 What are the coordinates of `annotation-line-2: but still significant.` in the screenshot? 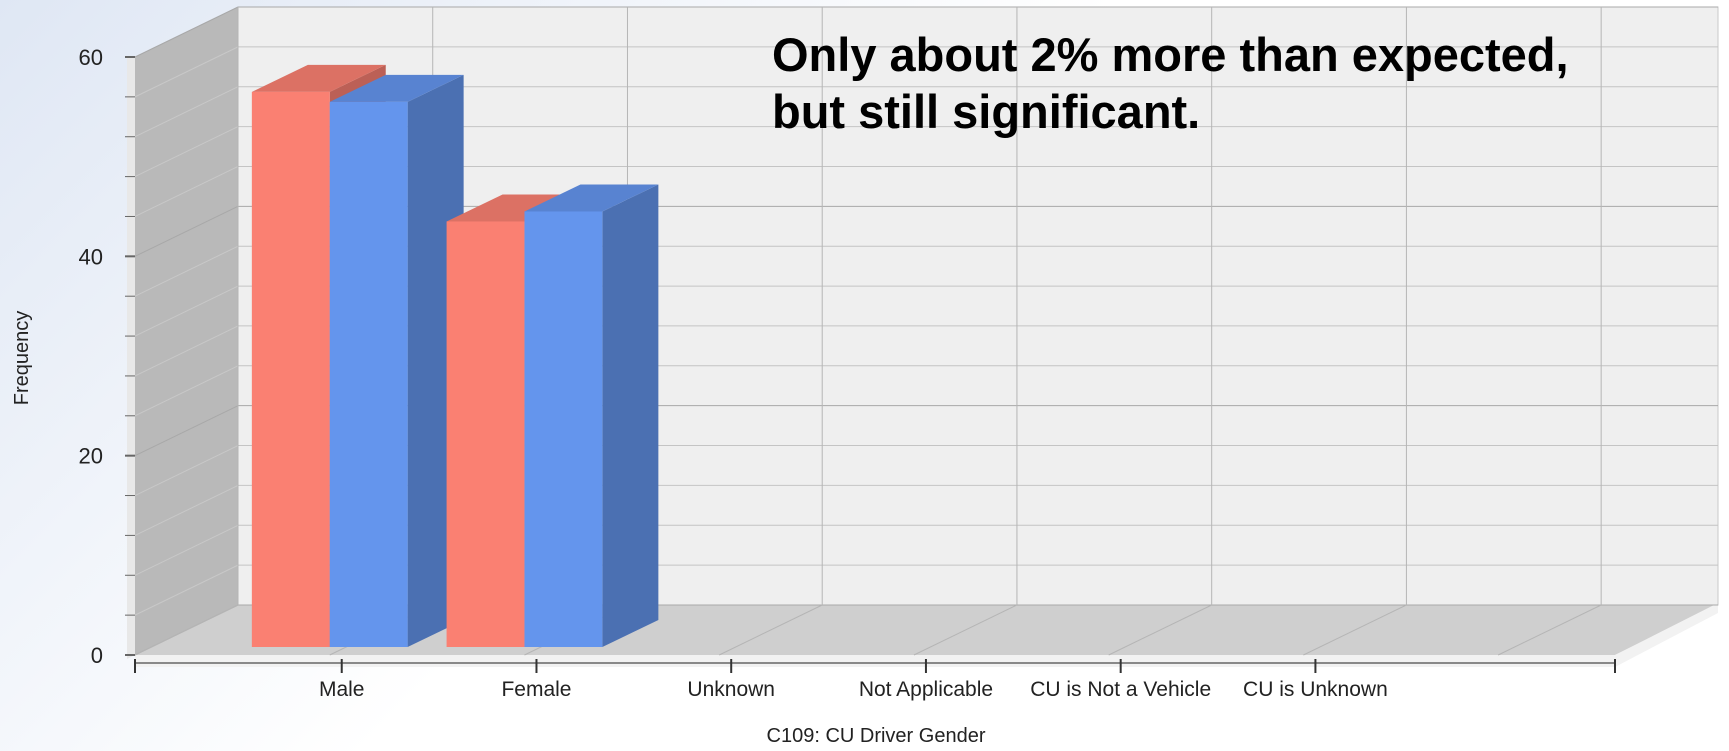 It's located at (986, 111).